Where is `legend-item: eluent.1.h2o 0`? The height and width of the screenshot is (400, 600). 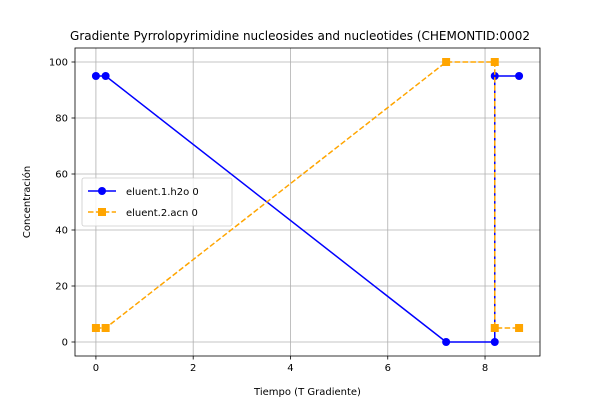 legend-item: eluent.1.h2o 0 is located at coordinates (143, 192).